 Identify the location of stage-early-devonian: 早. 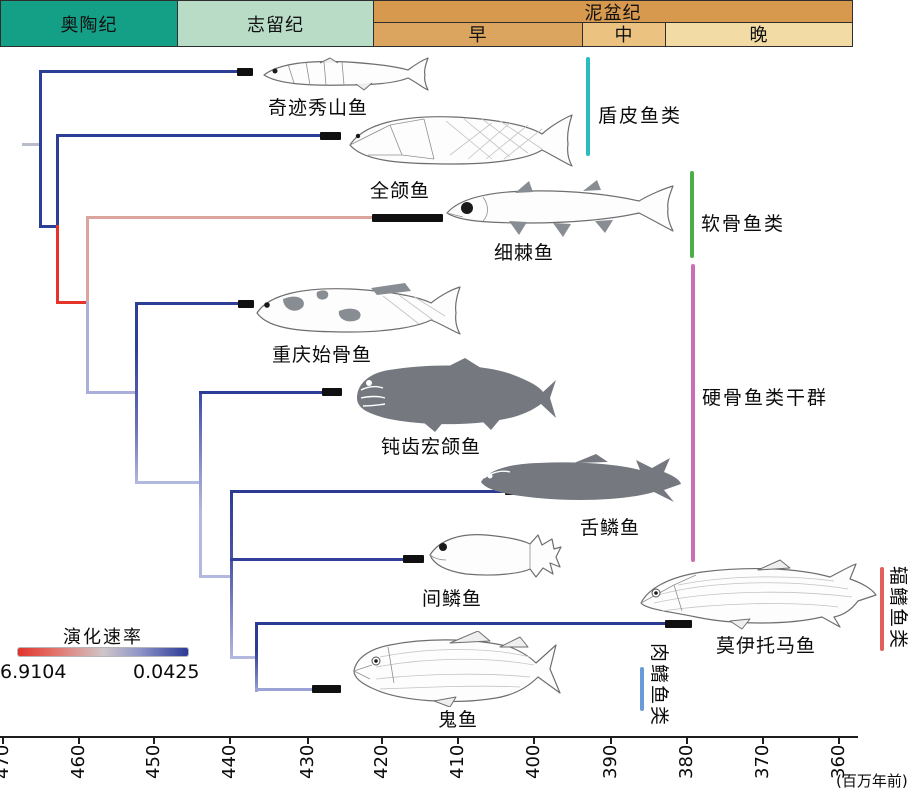
(478, 34).